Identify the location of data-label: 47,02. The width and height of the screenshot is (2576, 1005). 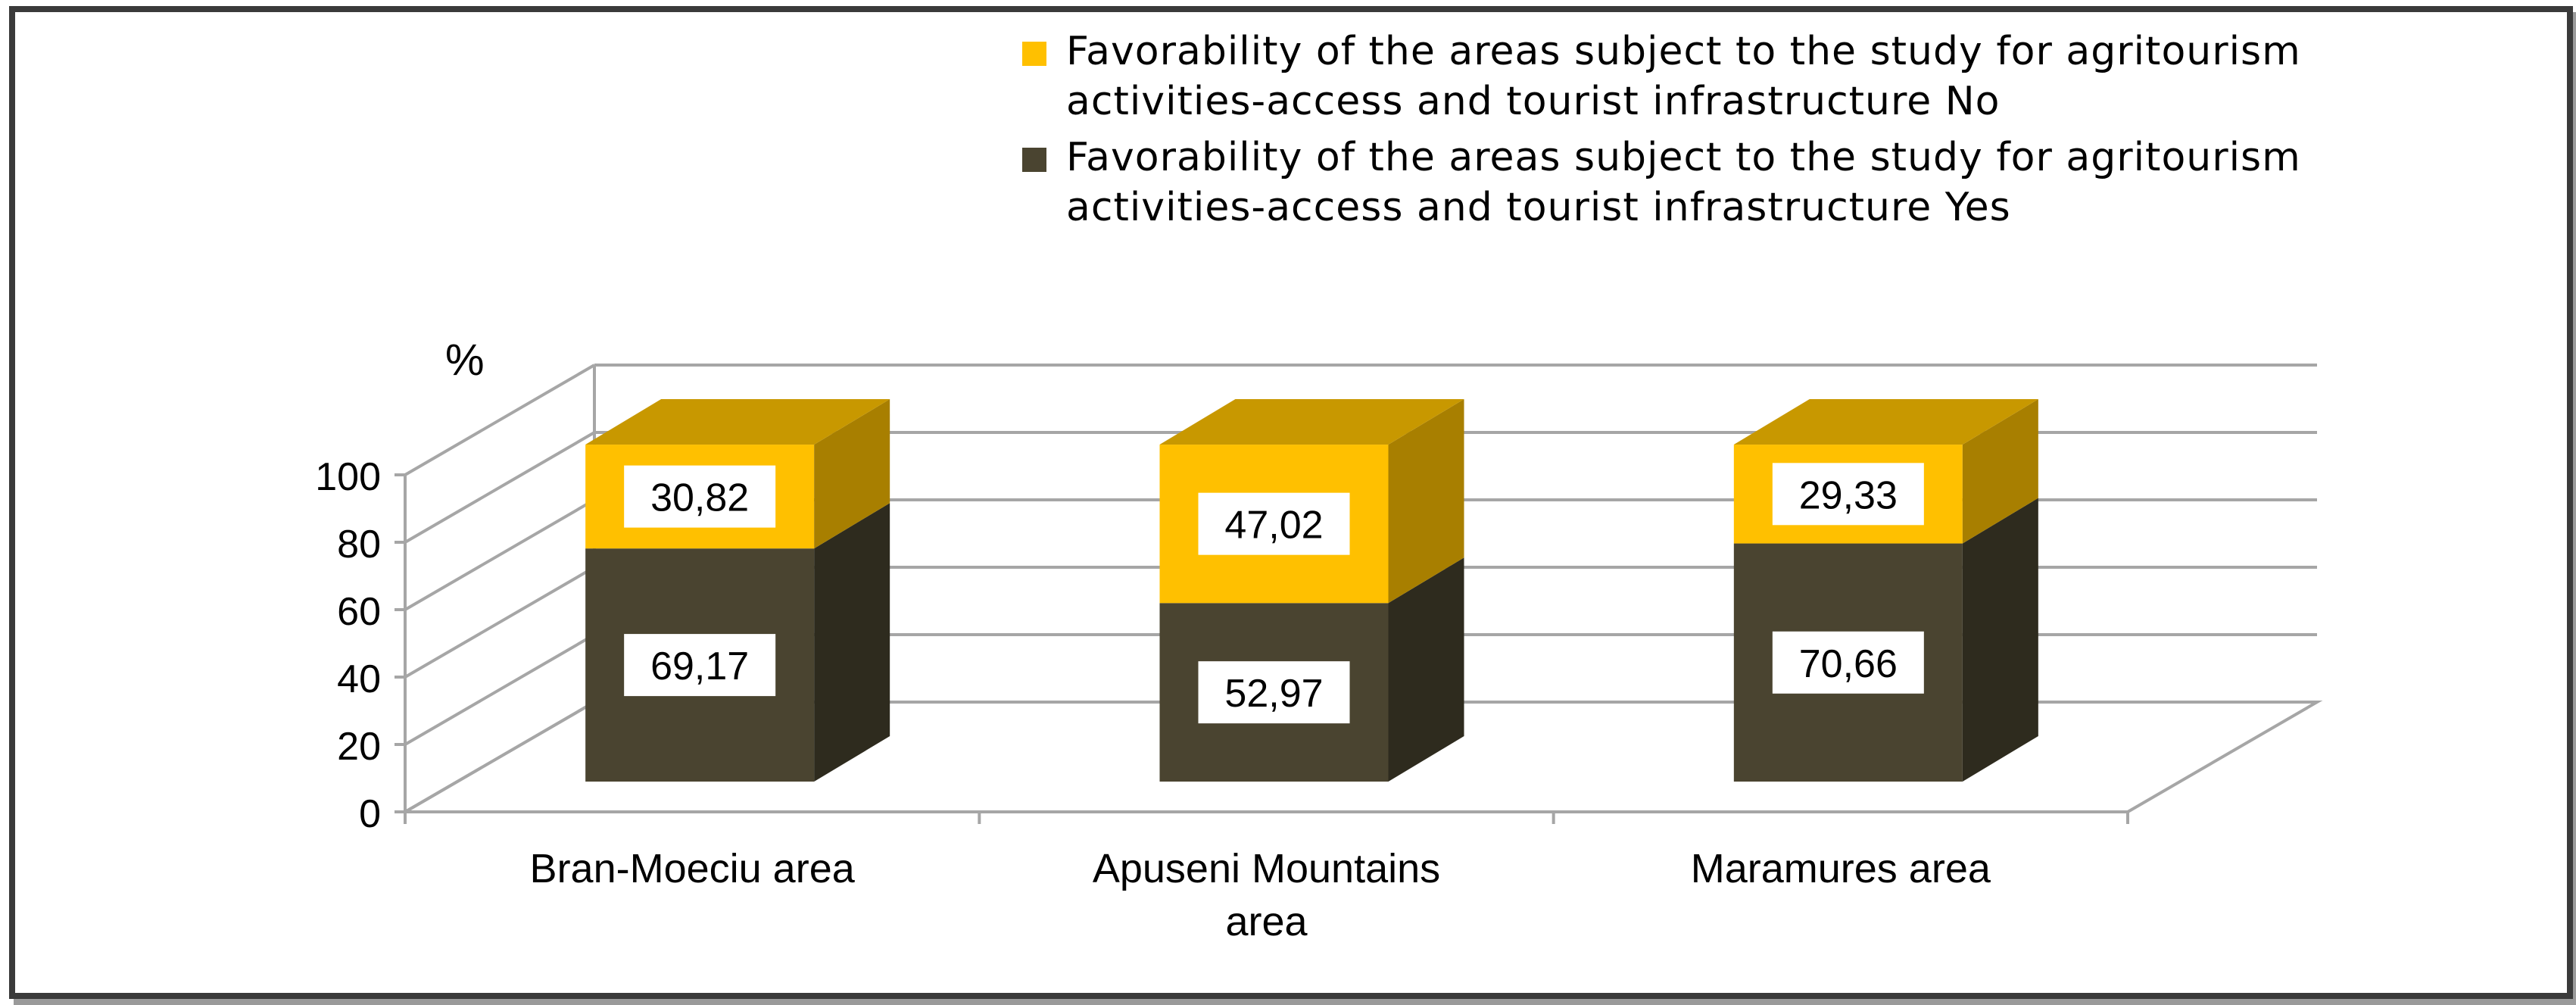
(1273, 526).